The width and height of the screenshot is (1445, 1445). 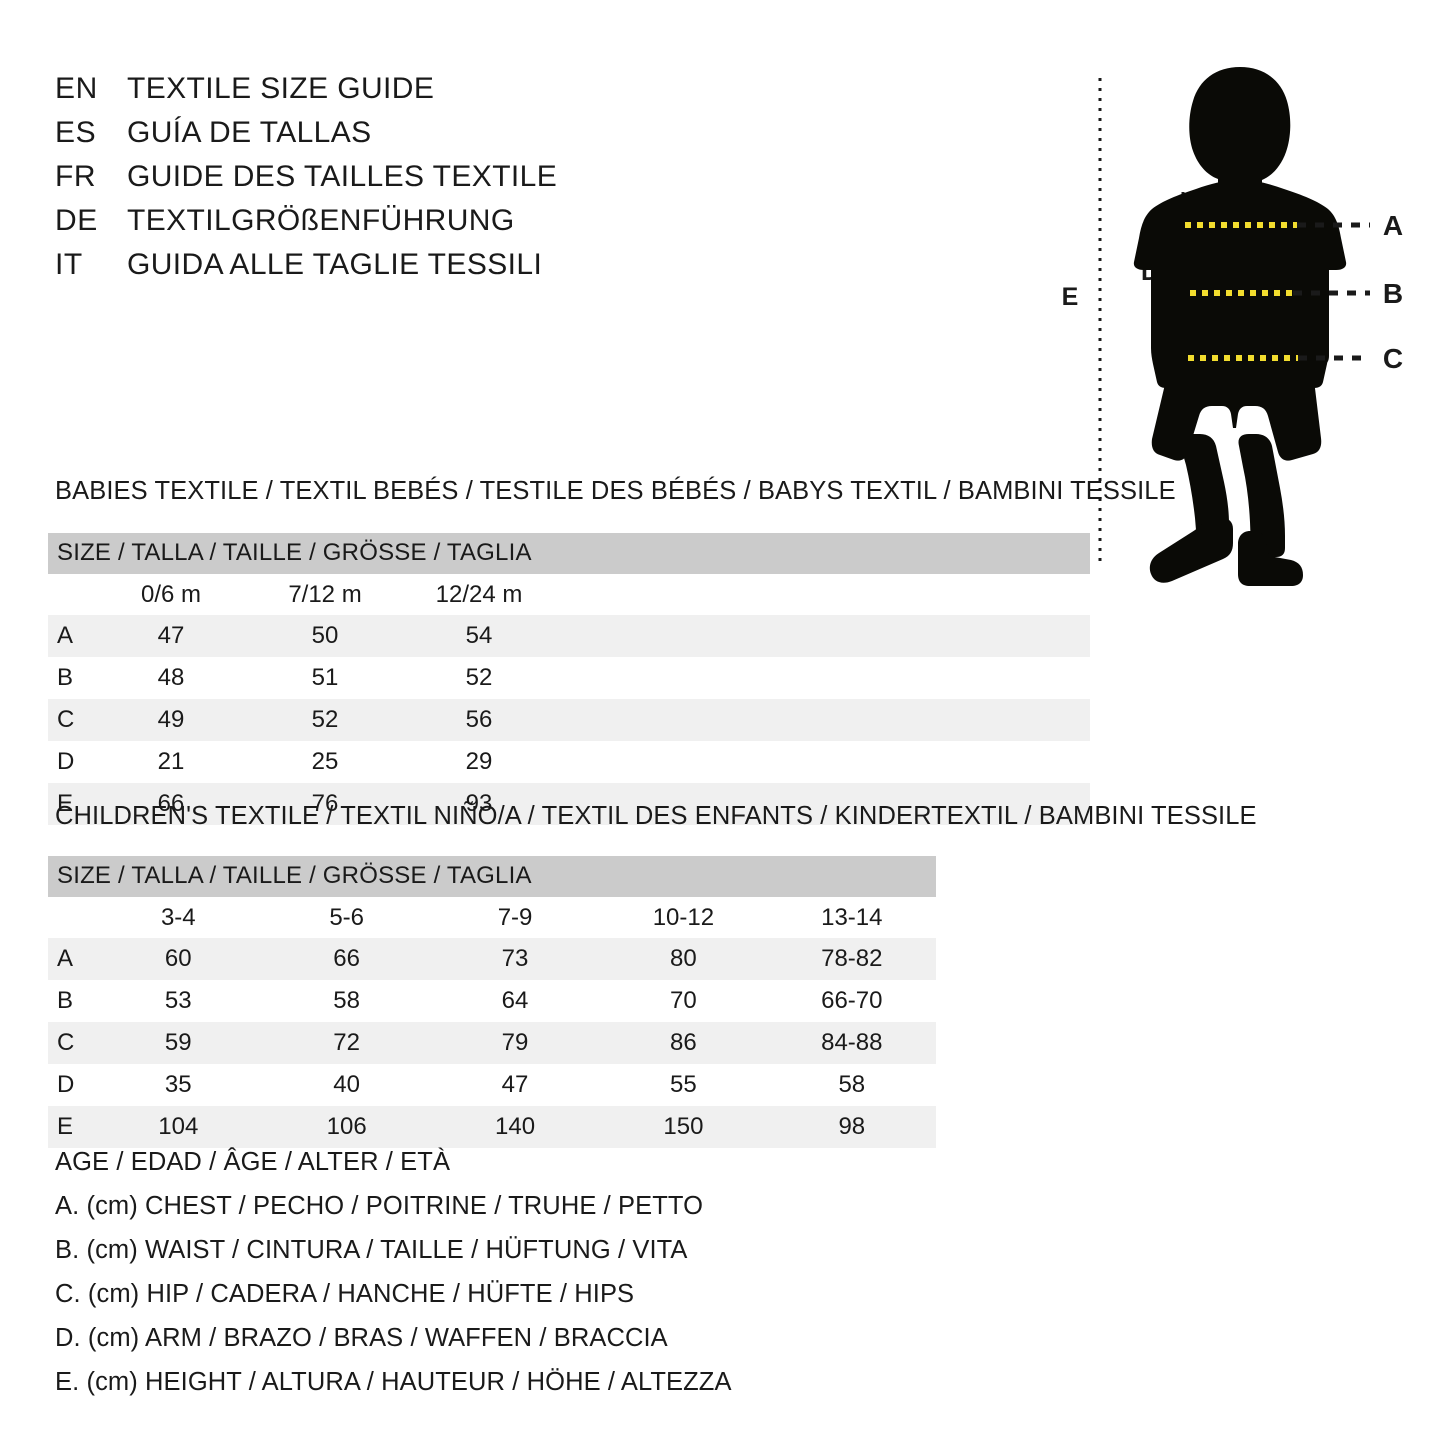 I want to click on babies-cell-a-0: 47, so click(x=171, y=636).